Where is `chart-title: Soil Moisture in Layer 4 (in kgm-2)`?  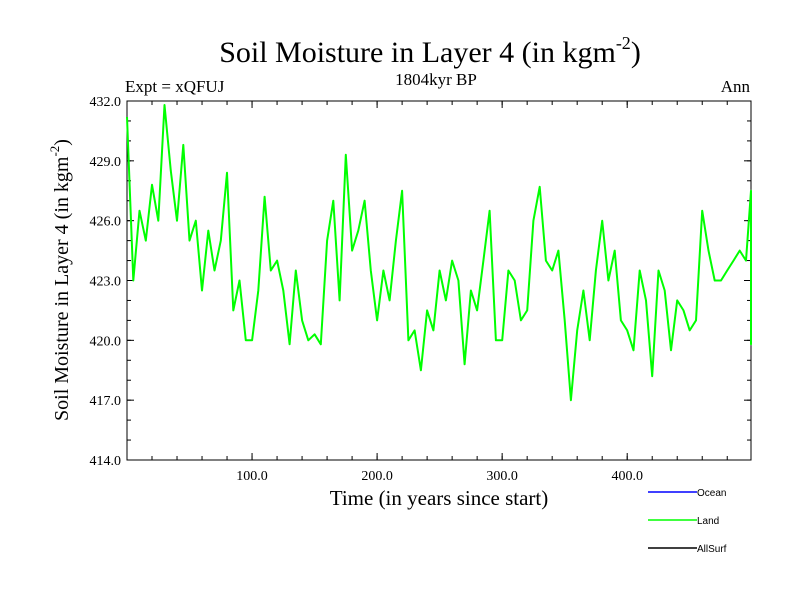
chart-title: Soil Moisture in Layer 4 (in kgm-2) is located at coordinates (430, 51).